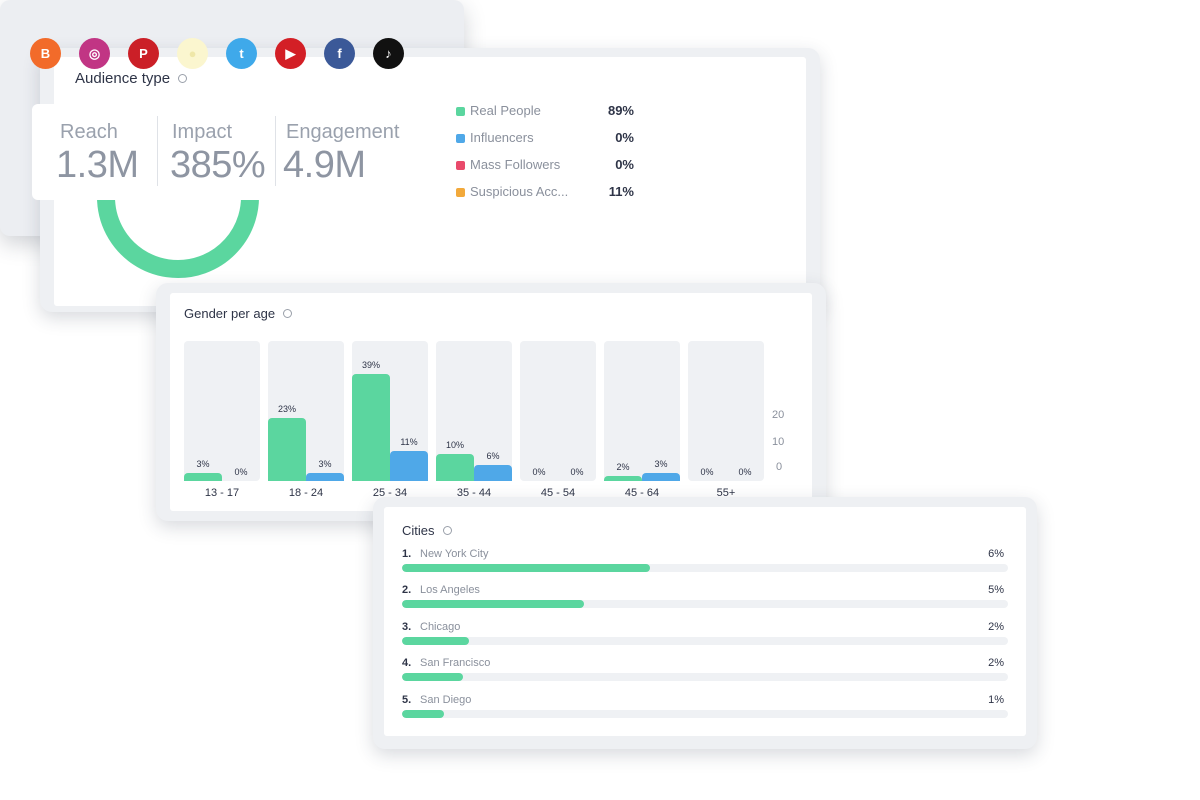 This screenshot has width=1200, height=800. Describe the element at coordinates (407, 663) in the screenshot. I see `city-rank: 4.` at that location.